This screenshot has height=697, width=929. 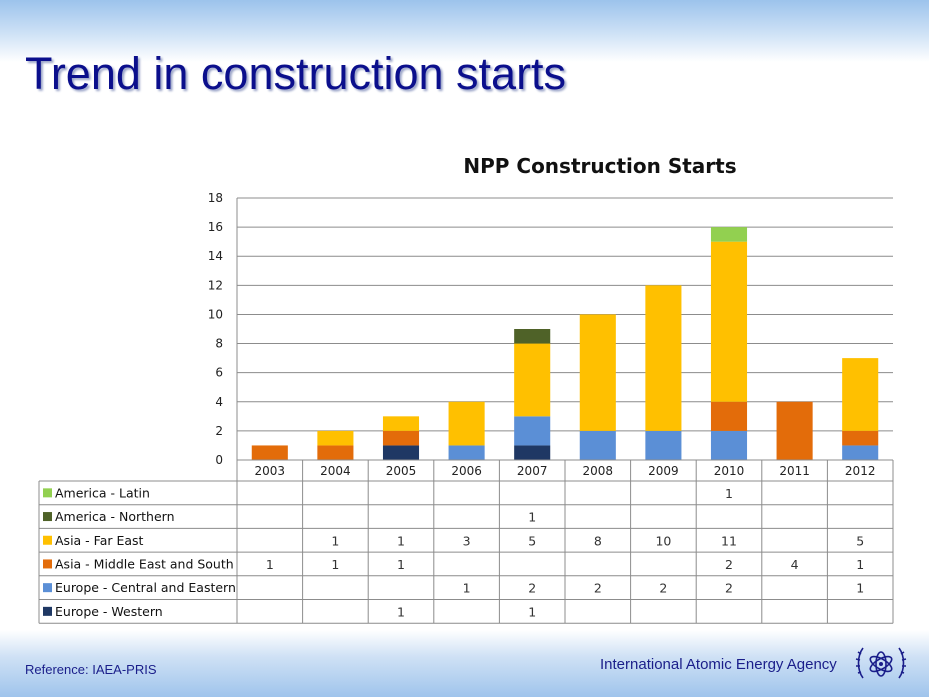 What do you see at coordinates (464, 663) in the screenshot?
I see `footer-band` at bounding box center [464, 663].